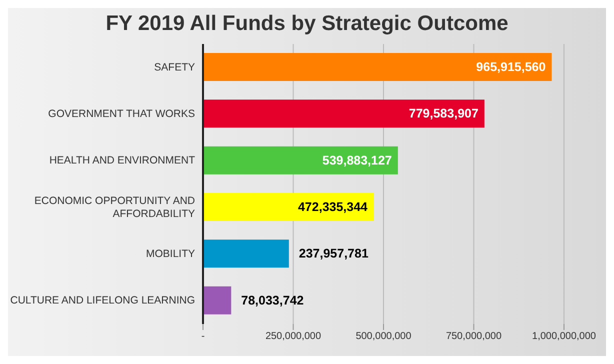  What do you see at coordinates (511, 67) in the screenshot?
I see `data-label: 965,915,560` at bounding box center [511, 67].